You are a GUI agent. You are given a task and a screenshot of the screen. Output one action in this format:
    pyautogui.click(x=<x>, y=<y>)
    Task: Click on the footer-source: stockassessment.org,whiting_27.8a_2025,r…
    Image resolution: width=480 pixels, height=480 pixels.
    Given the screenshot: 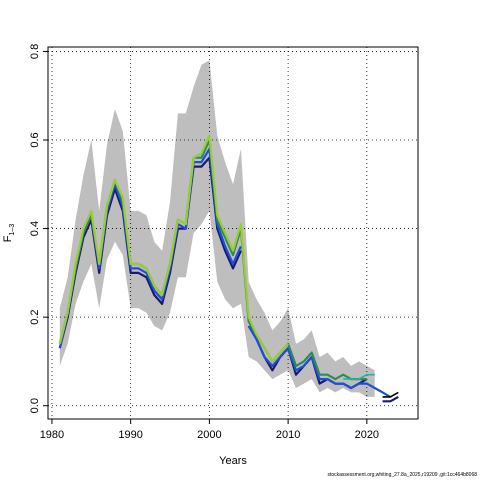 What is the action you would take?
    pyautogui.click(x=402, y=475)
    